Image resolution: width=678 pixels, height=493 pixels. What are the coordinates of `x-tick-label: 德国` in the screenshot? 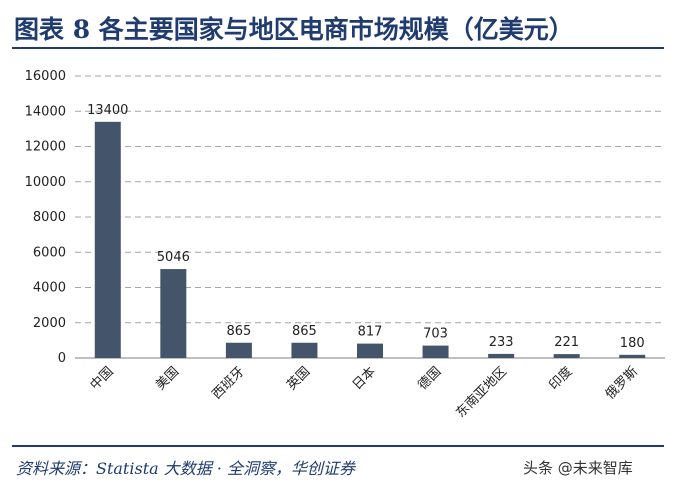 It's located at (429, 378).